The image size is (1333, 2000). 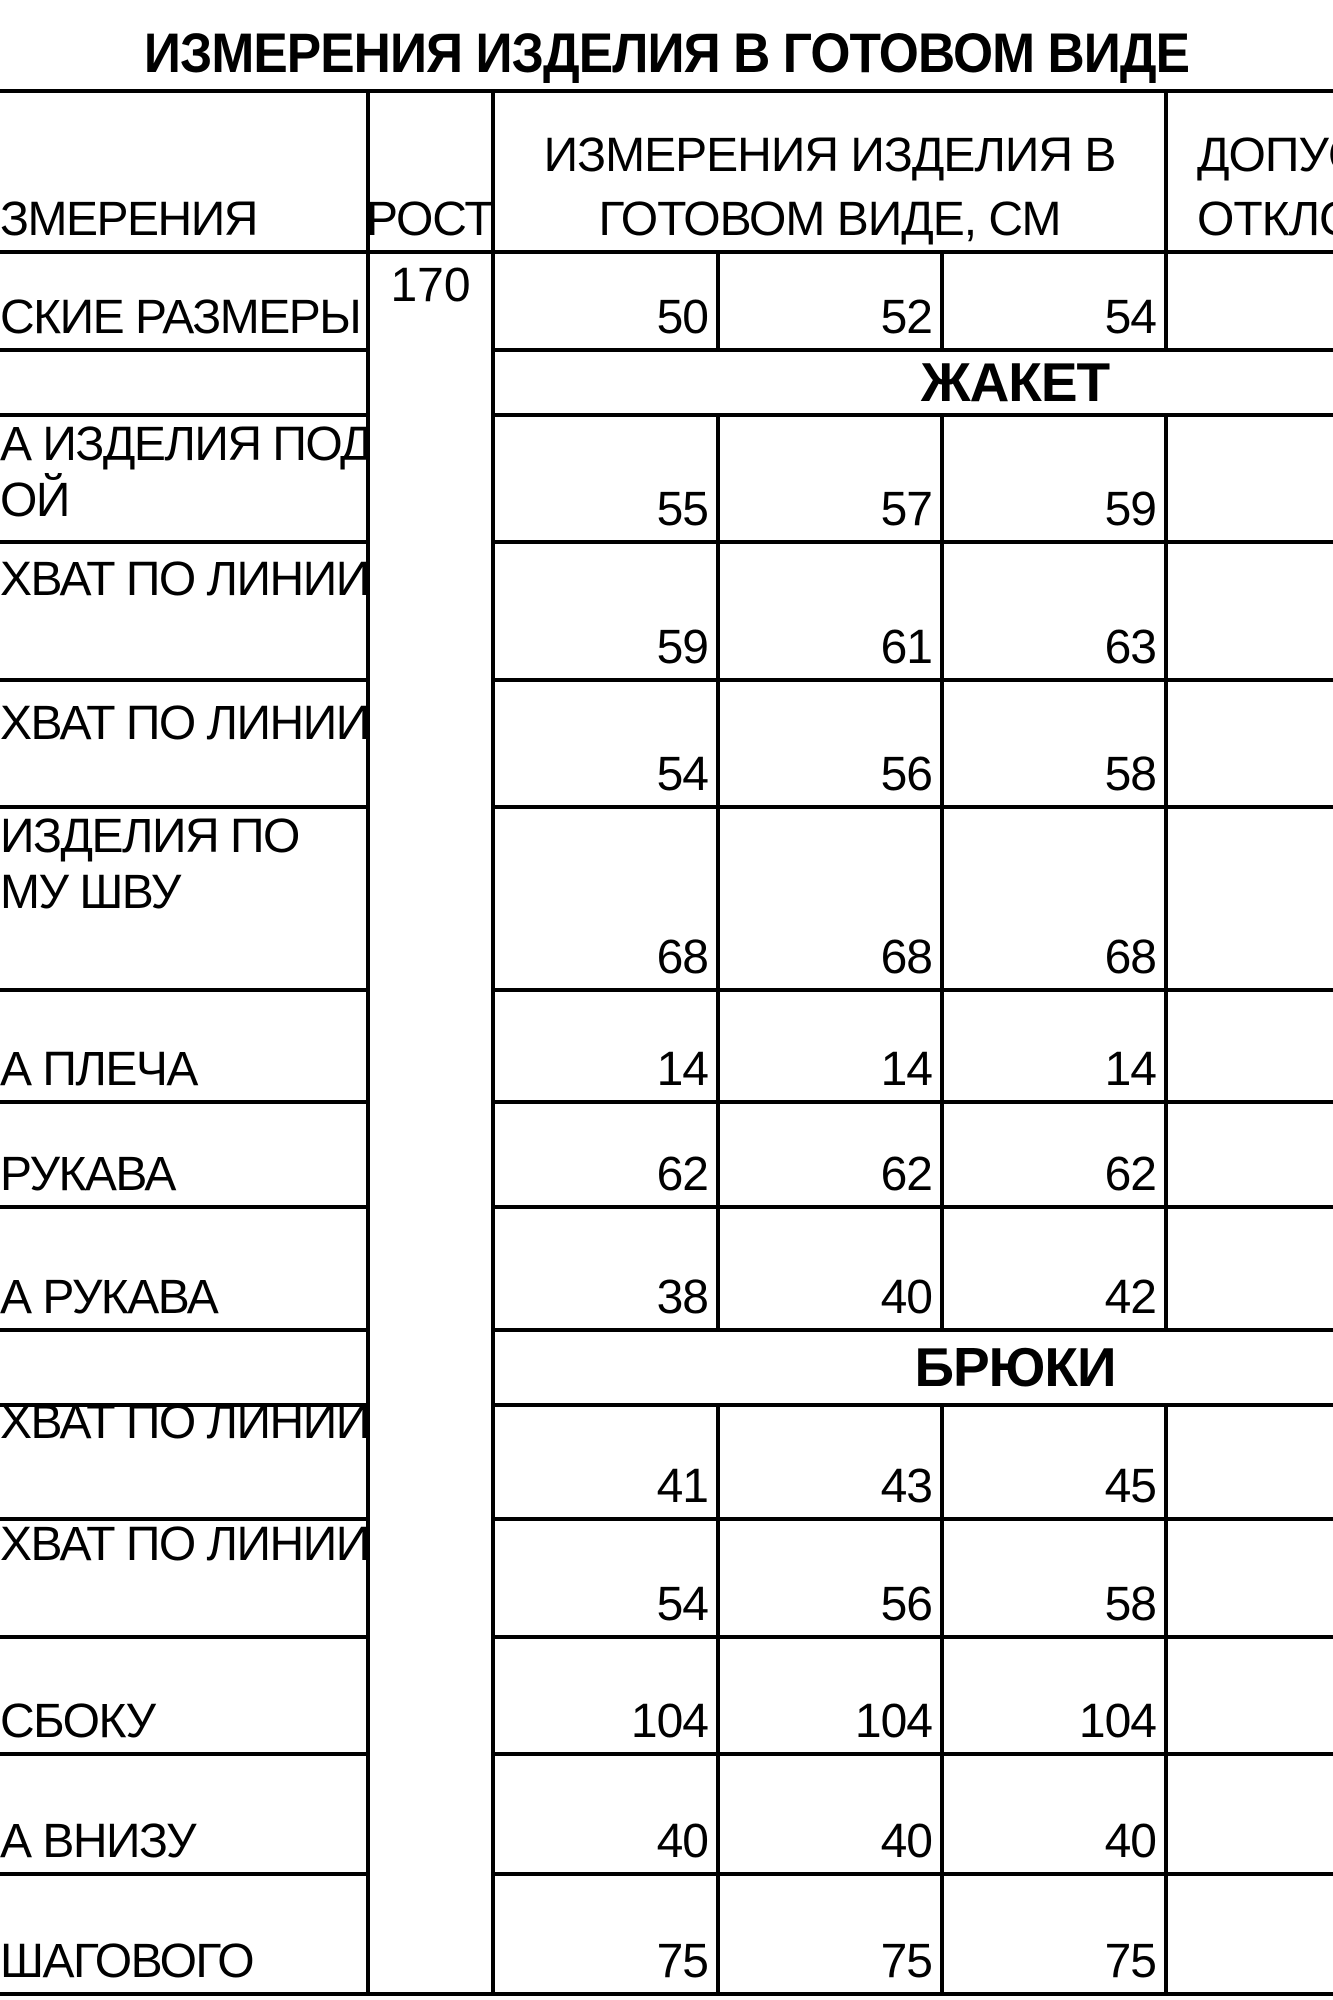 What do you see at coordinates (430, 219) in the screenshot?
I see `header-rost: РОСТ` at bounding box center [430, 219].